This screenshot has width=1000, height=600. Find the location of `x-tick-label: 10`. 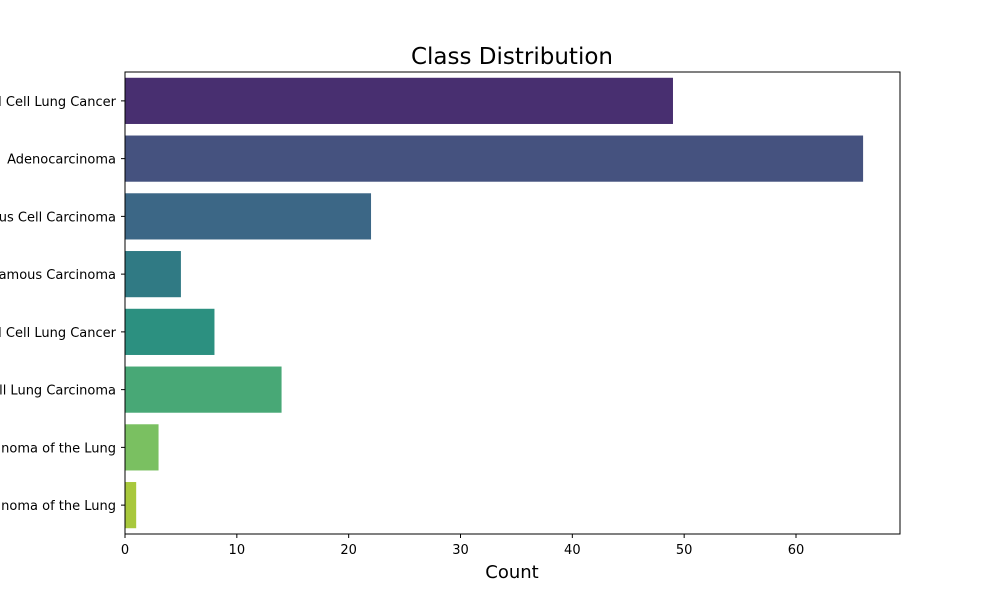

x-tick-label: 10 is located at coordinates (237, 550).